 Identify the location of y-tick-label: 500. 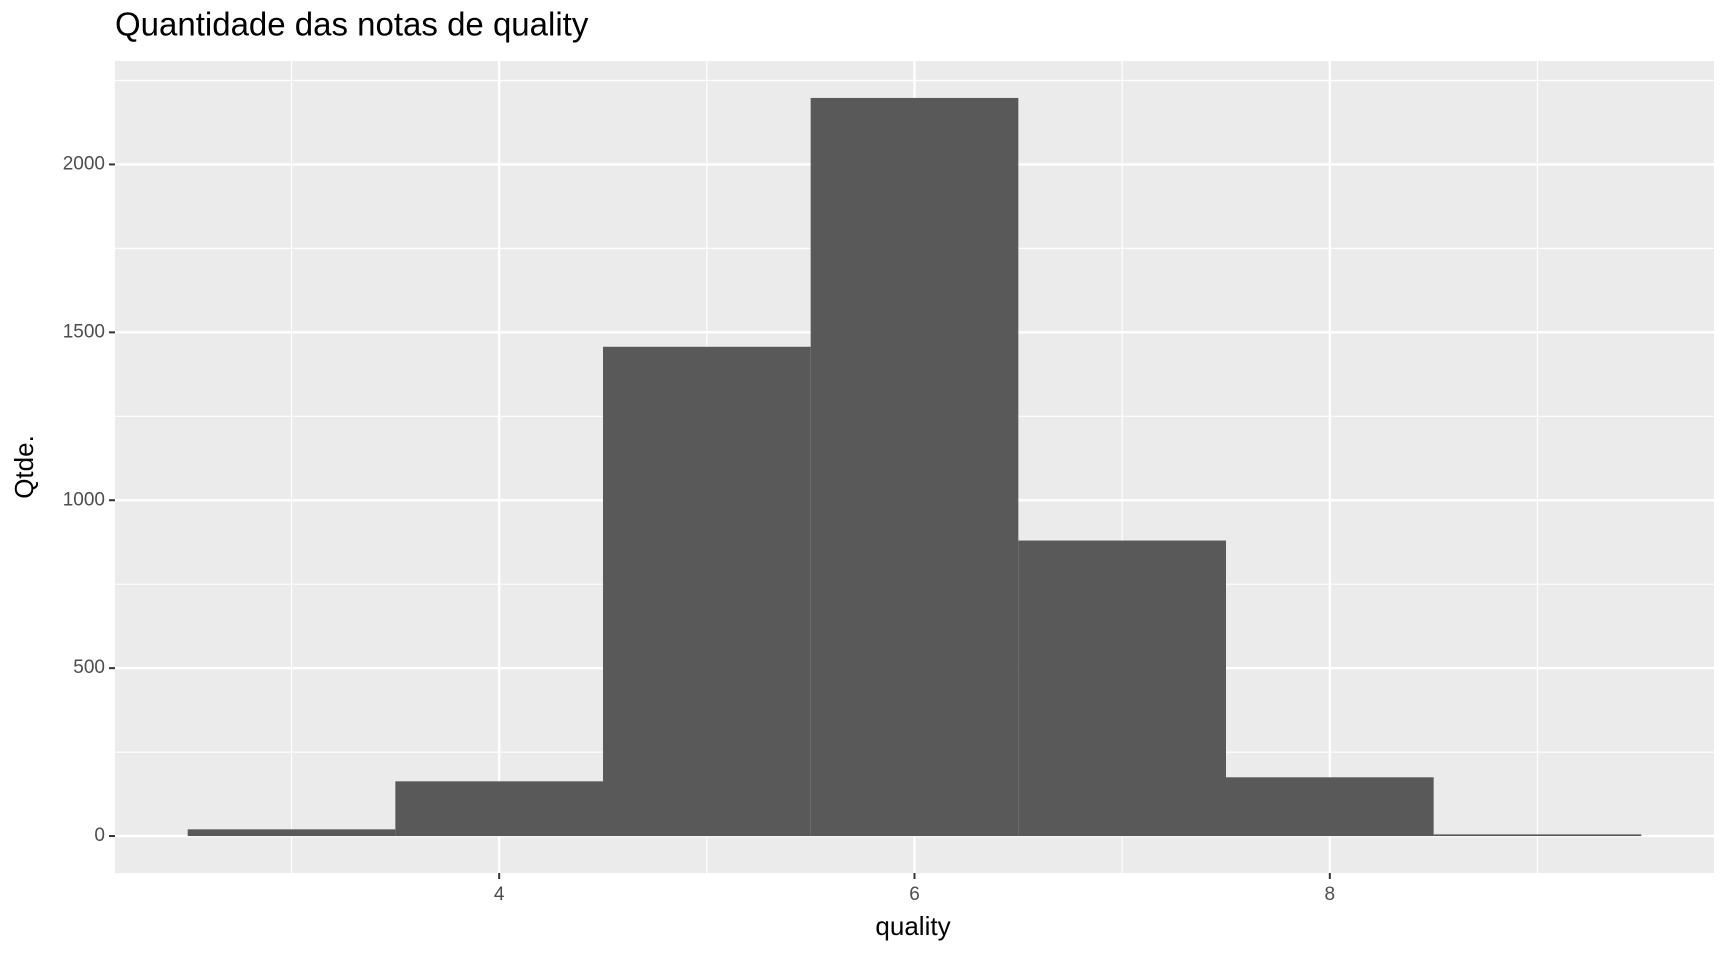
(89, 667).